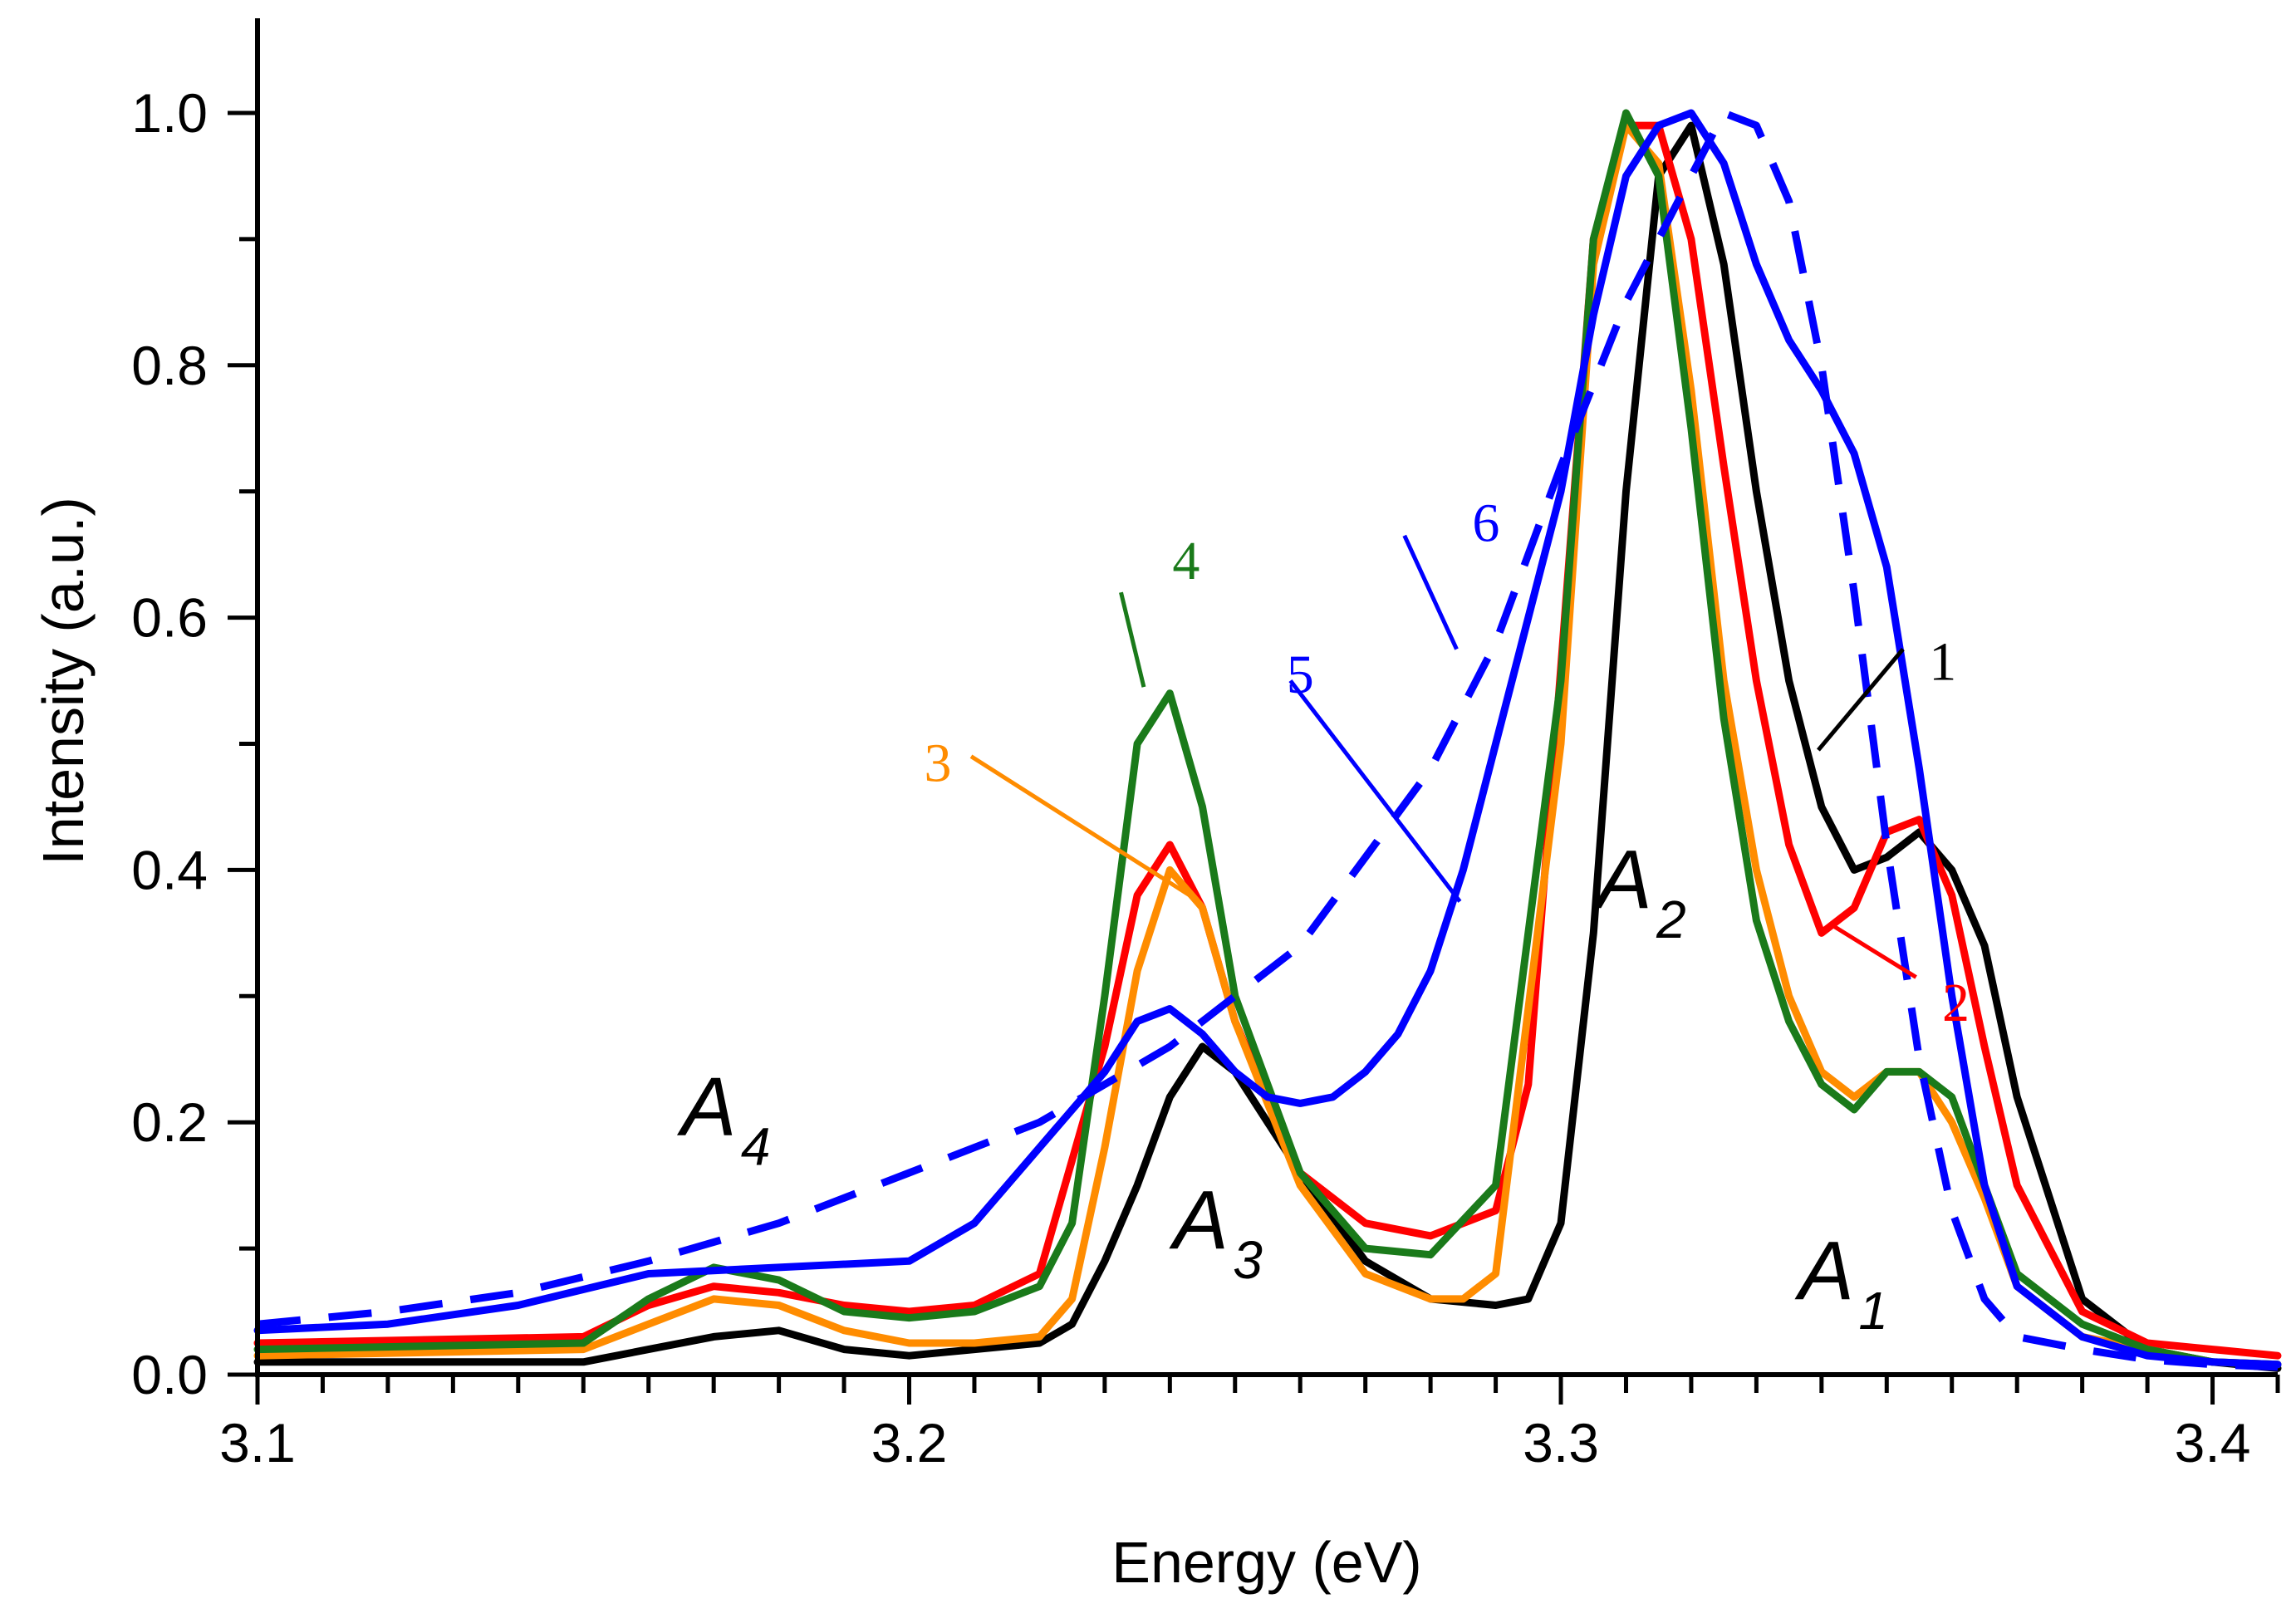 The image size is (2296, 1618). Describe the element at coordinates (1485, 523) in the screenshot. I see `series-6-label: 6` at that location.